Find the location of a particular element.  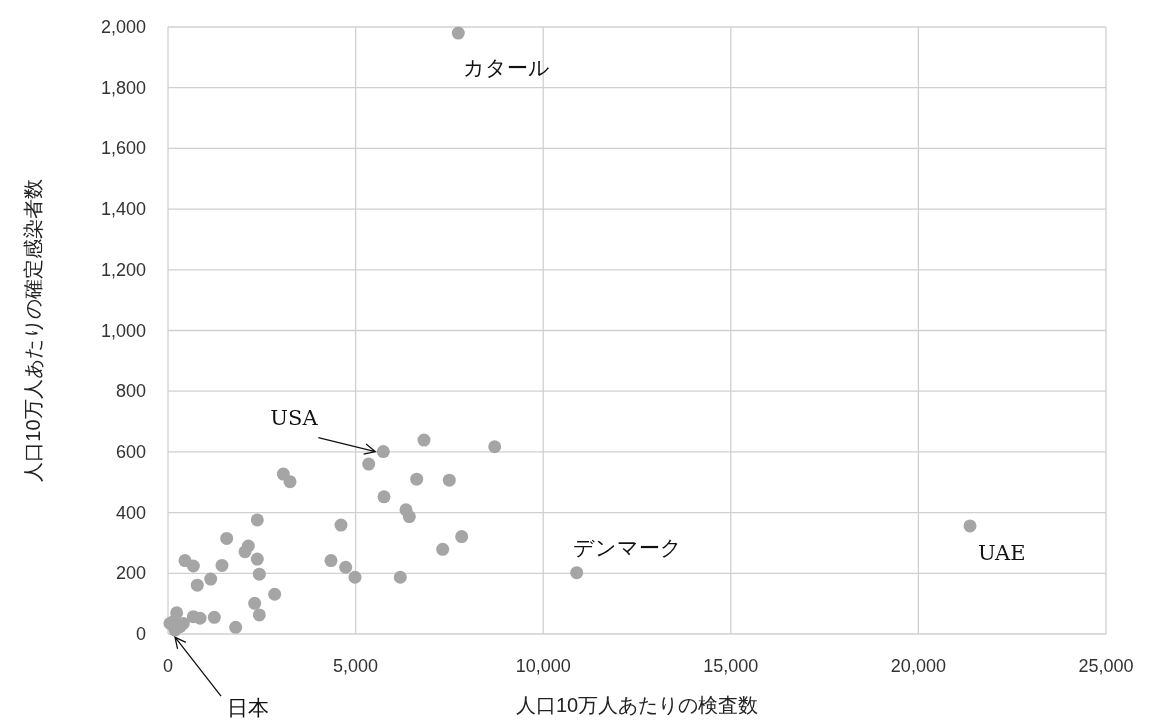

y-axis-title: 人口10万人あたりの確定感染者数 is located at coordinates (33, 330).